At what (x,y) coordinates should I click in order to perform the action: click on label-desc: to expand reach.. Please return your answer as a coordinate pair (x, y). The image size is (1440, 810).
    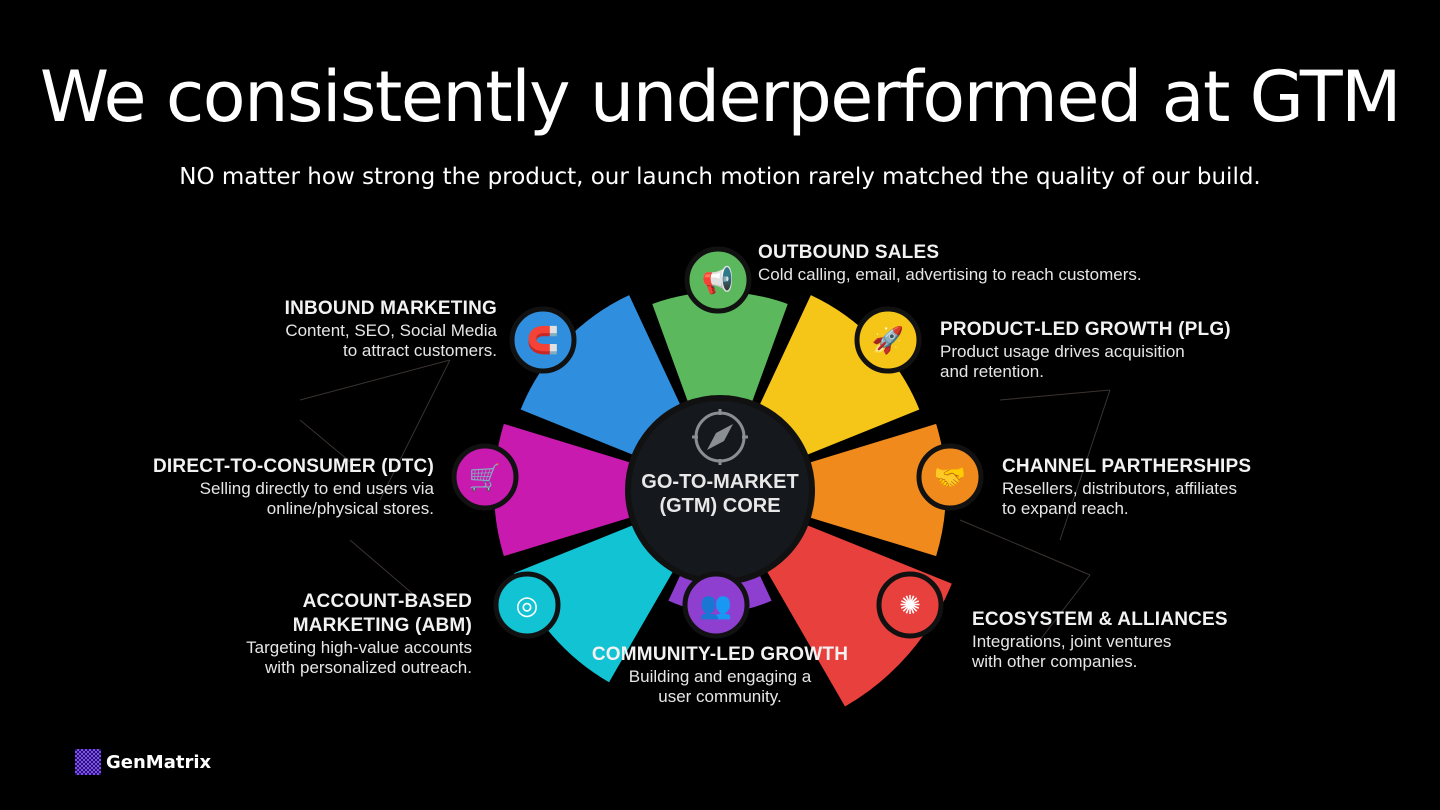
    Looking at the image, I should click on (1065, 508).